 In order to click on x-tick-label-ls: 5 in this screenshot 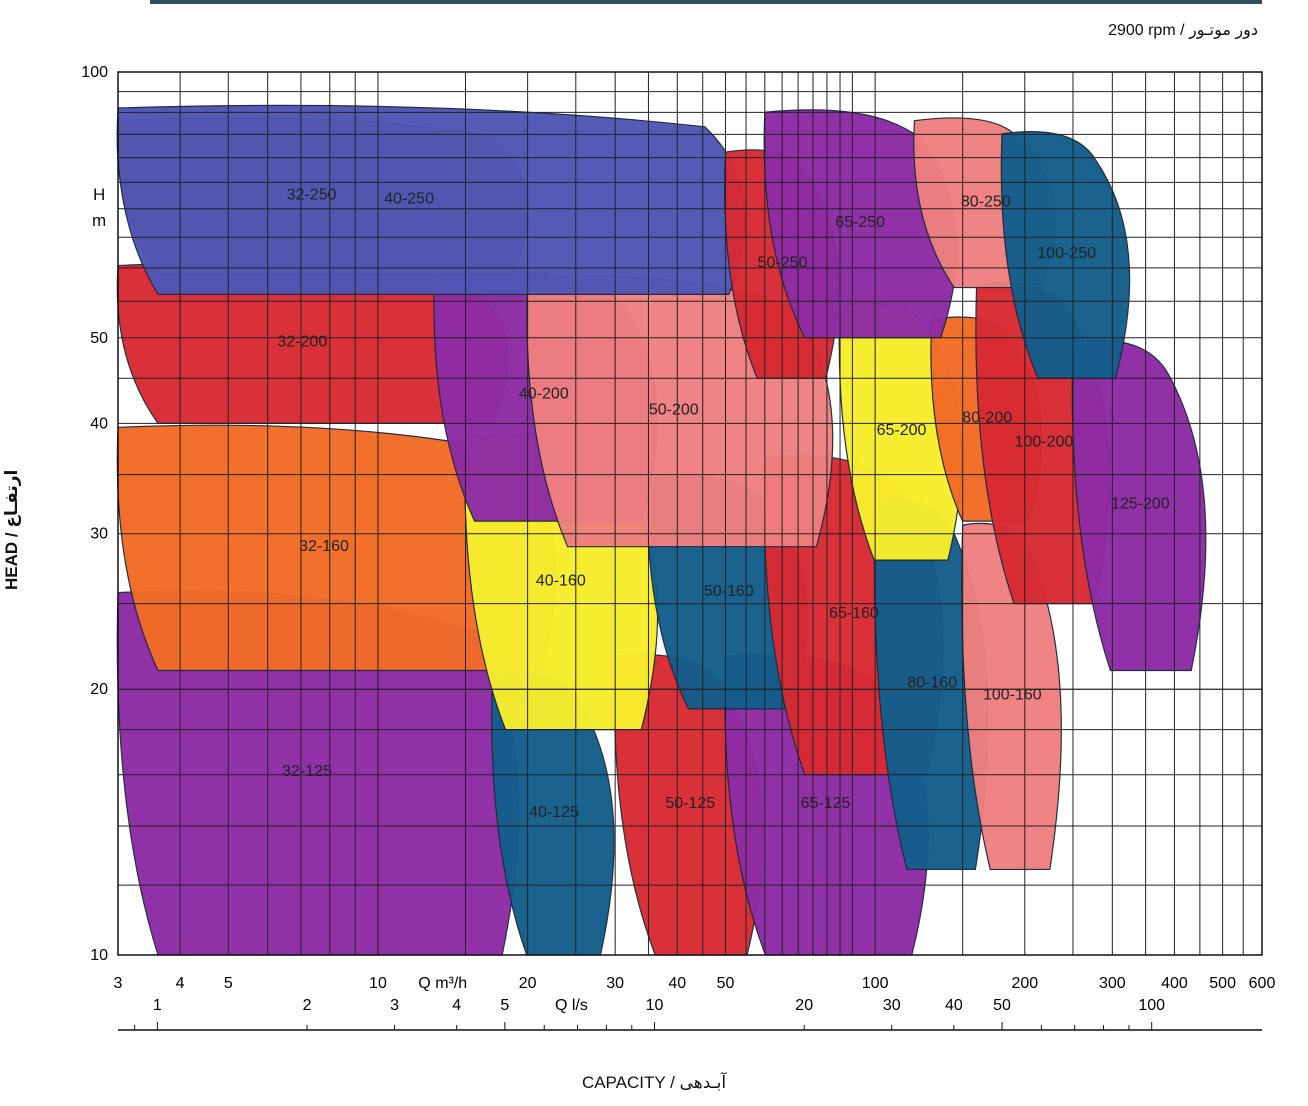, I will do `click(504, 1005)`.